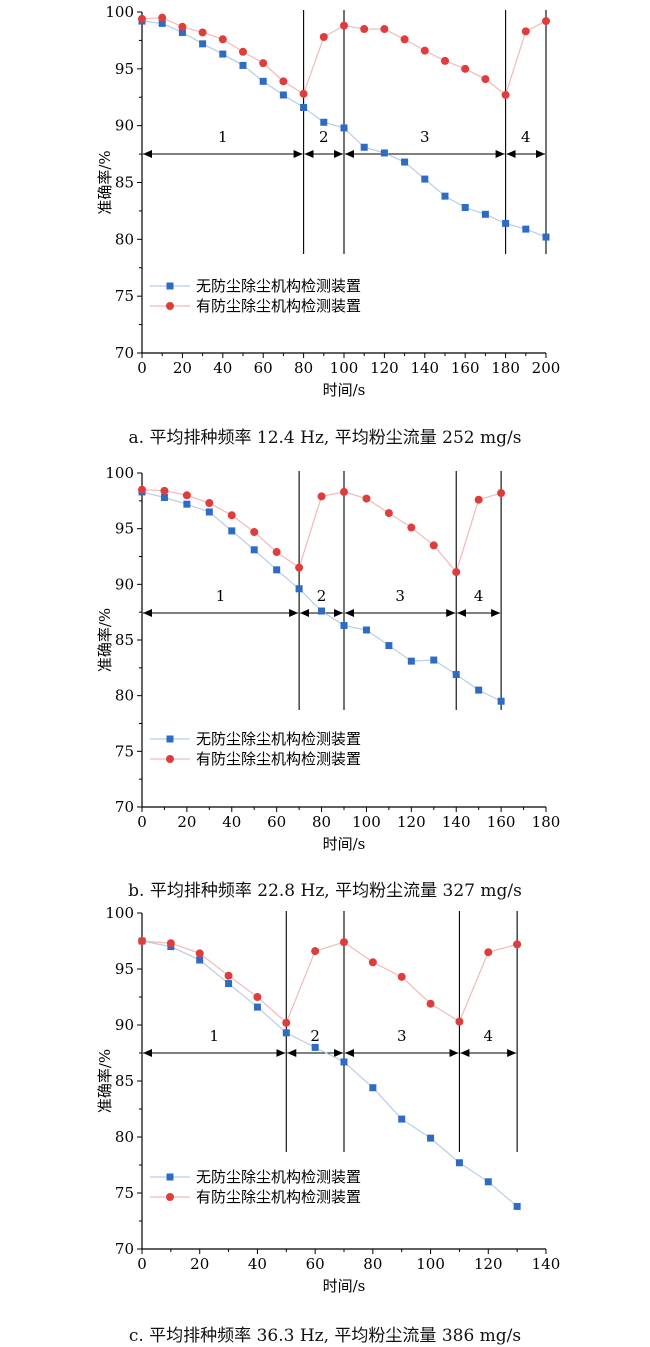 The height and width of the screenshot is (1347, 650). Describe the element at coordinates (488, 1264) in the screenshot. I see `chart-c-x-tick-label: 120` at that location.